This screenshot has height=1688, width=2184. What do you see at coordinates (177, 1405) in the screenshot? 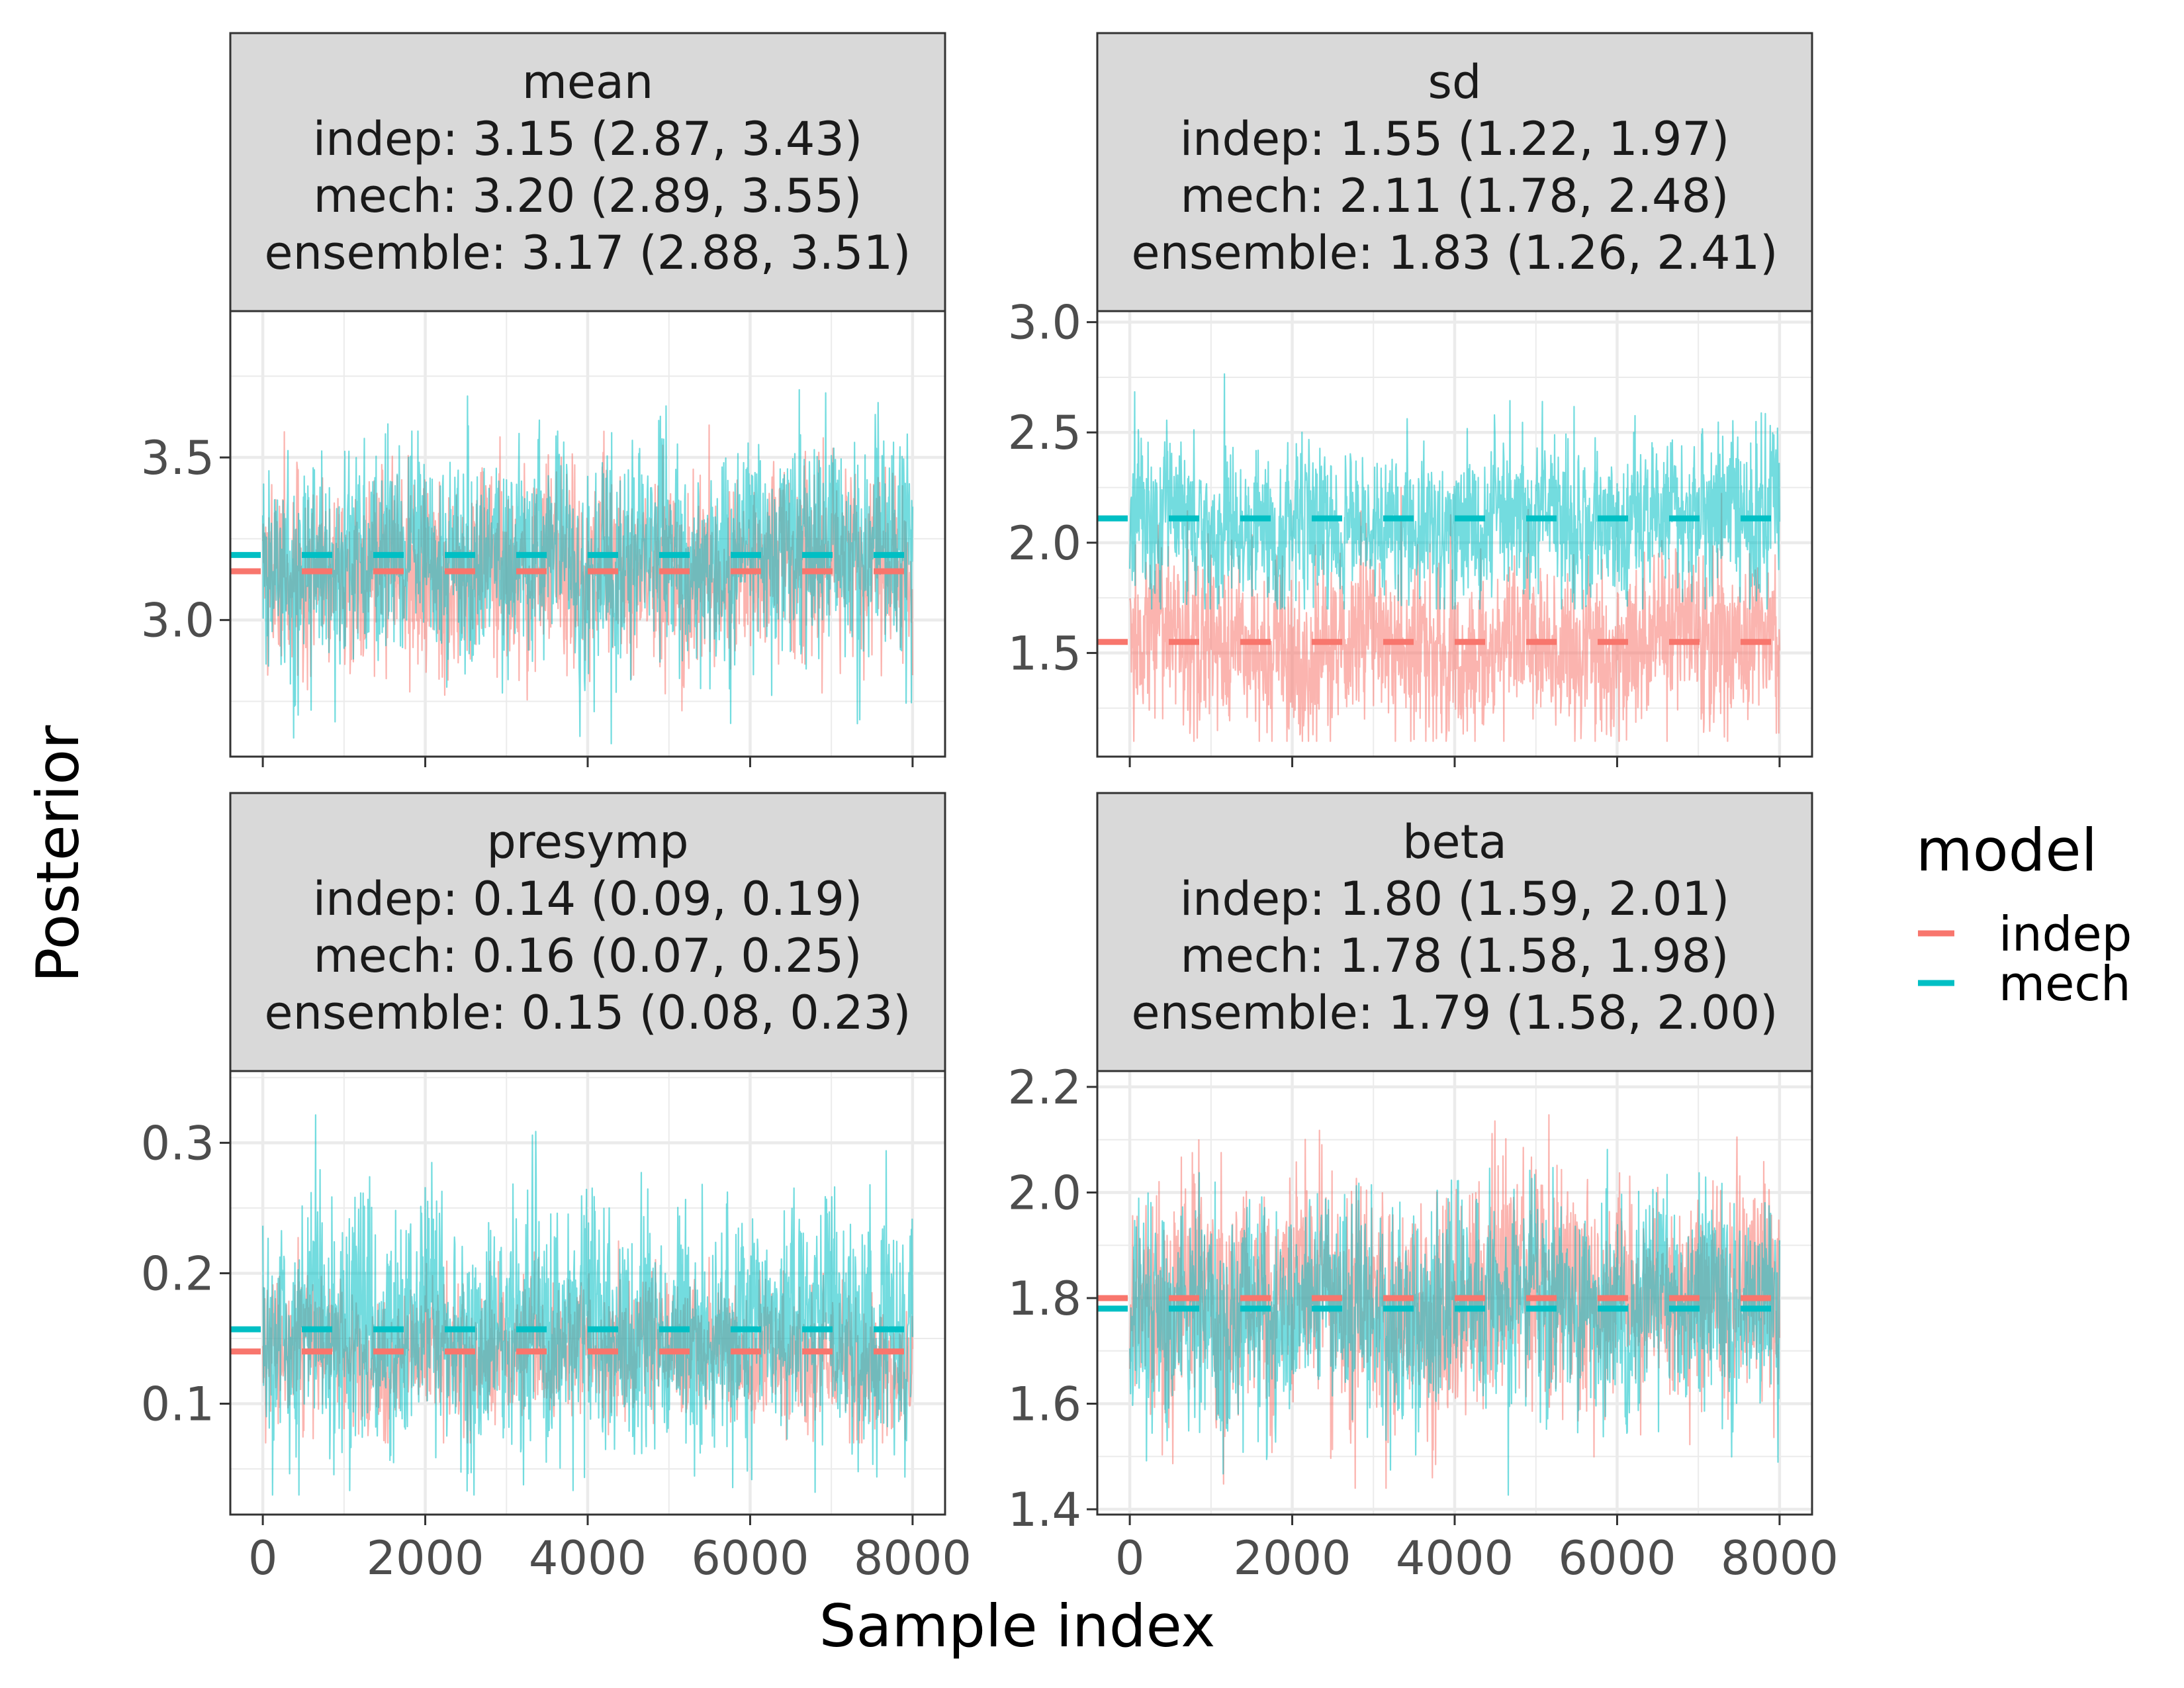
I see `y-tick-label: 0.1` at bounding box center [177, 1405].